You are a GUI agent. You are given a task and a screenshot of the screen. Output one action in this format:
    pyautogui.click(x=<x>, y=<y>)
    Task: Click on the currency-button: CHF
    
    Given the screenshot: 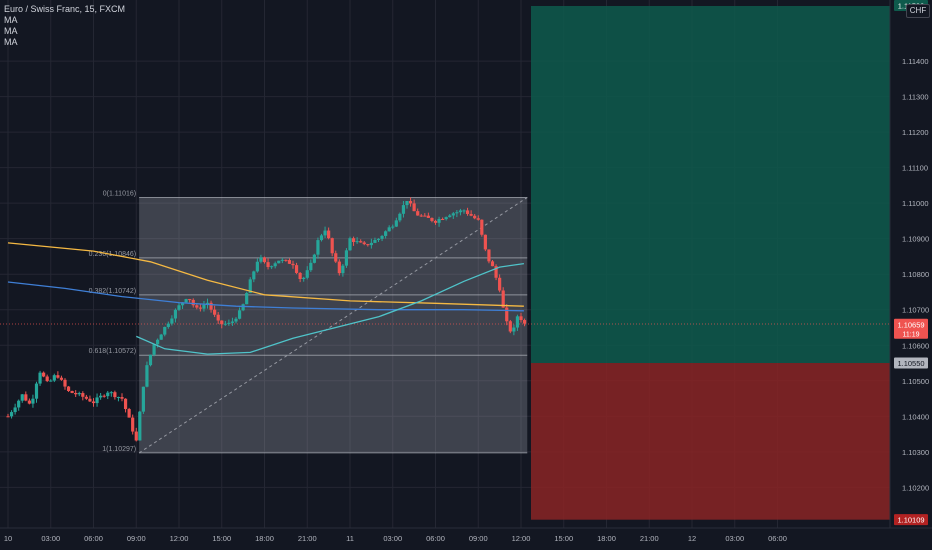 What is the action you would take?
    pyautogui.click(x=918, y=11)
    